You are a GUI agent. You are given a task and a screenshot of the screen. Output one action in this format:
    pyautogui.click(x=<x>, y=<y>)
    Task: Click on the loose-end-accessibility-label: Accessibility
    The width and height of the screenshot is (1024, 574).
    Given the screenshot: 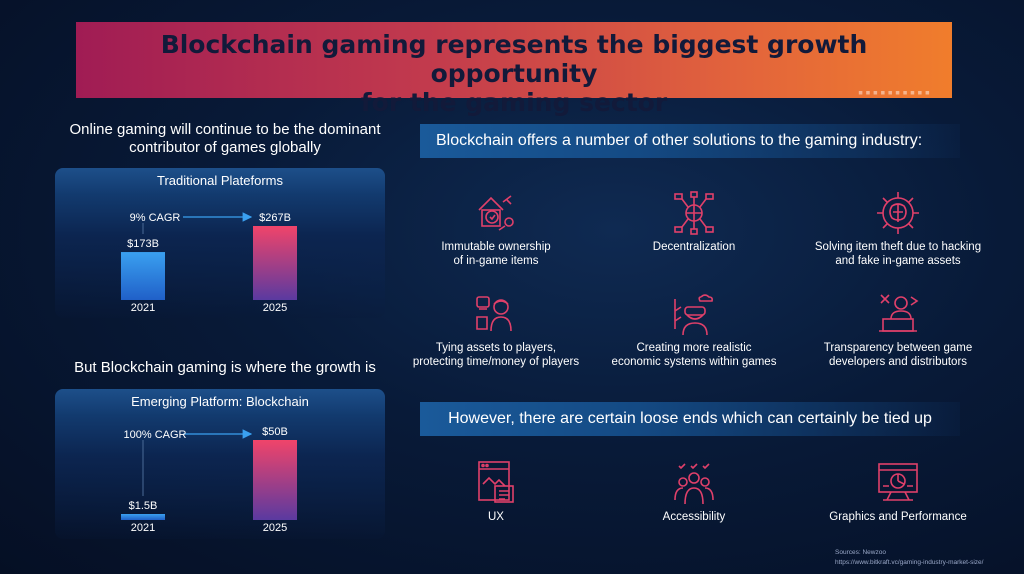 What is the action you would take?
    pyautogui.click(x=694, y=517)
    